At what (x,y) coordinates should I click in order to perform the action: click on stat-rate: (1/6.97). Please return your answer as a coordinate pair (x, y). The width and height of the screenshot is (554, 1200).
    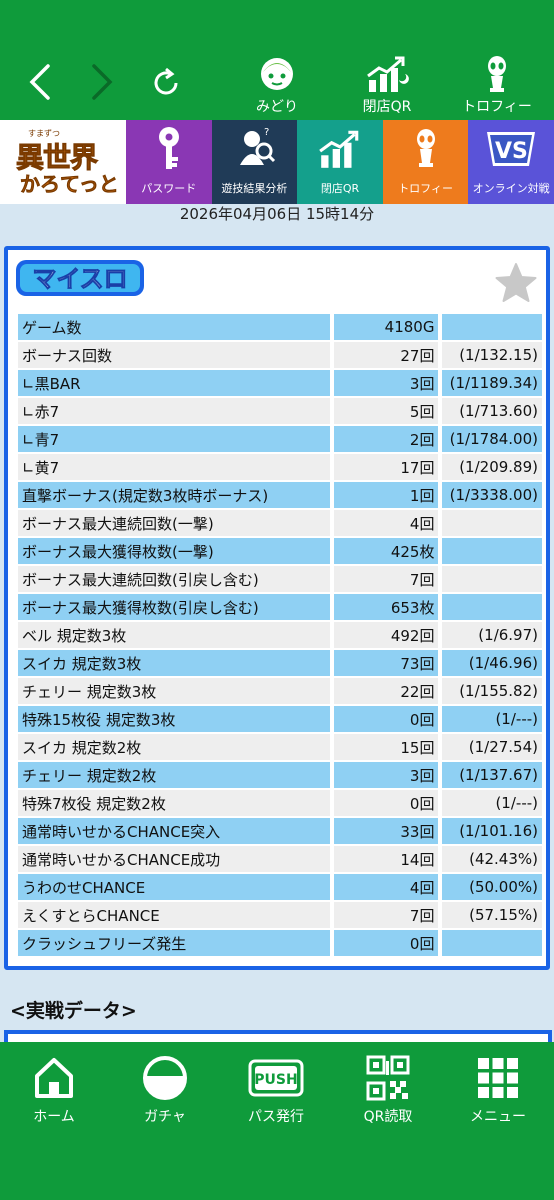
    Looking at the image, I should click on (490, 635).